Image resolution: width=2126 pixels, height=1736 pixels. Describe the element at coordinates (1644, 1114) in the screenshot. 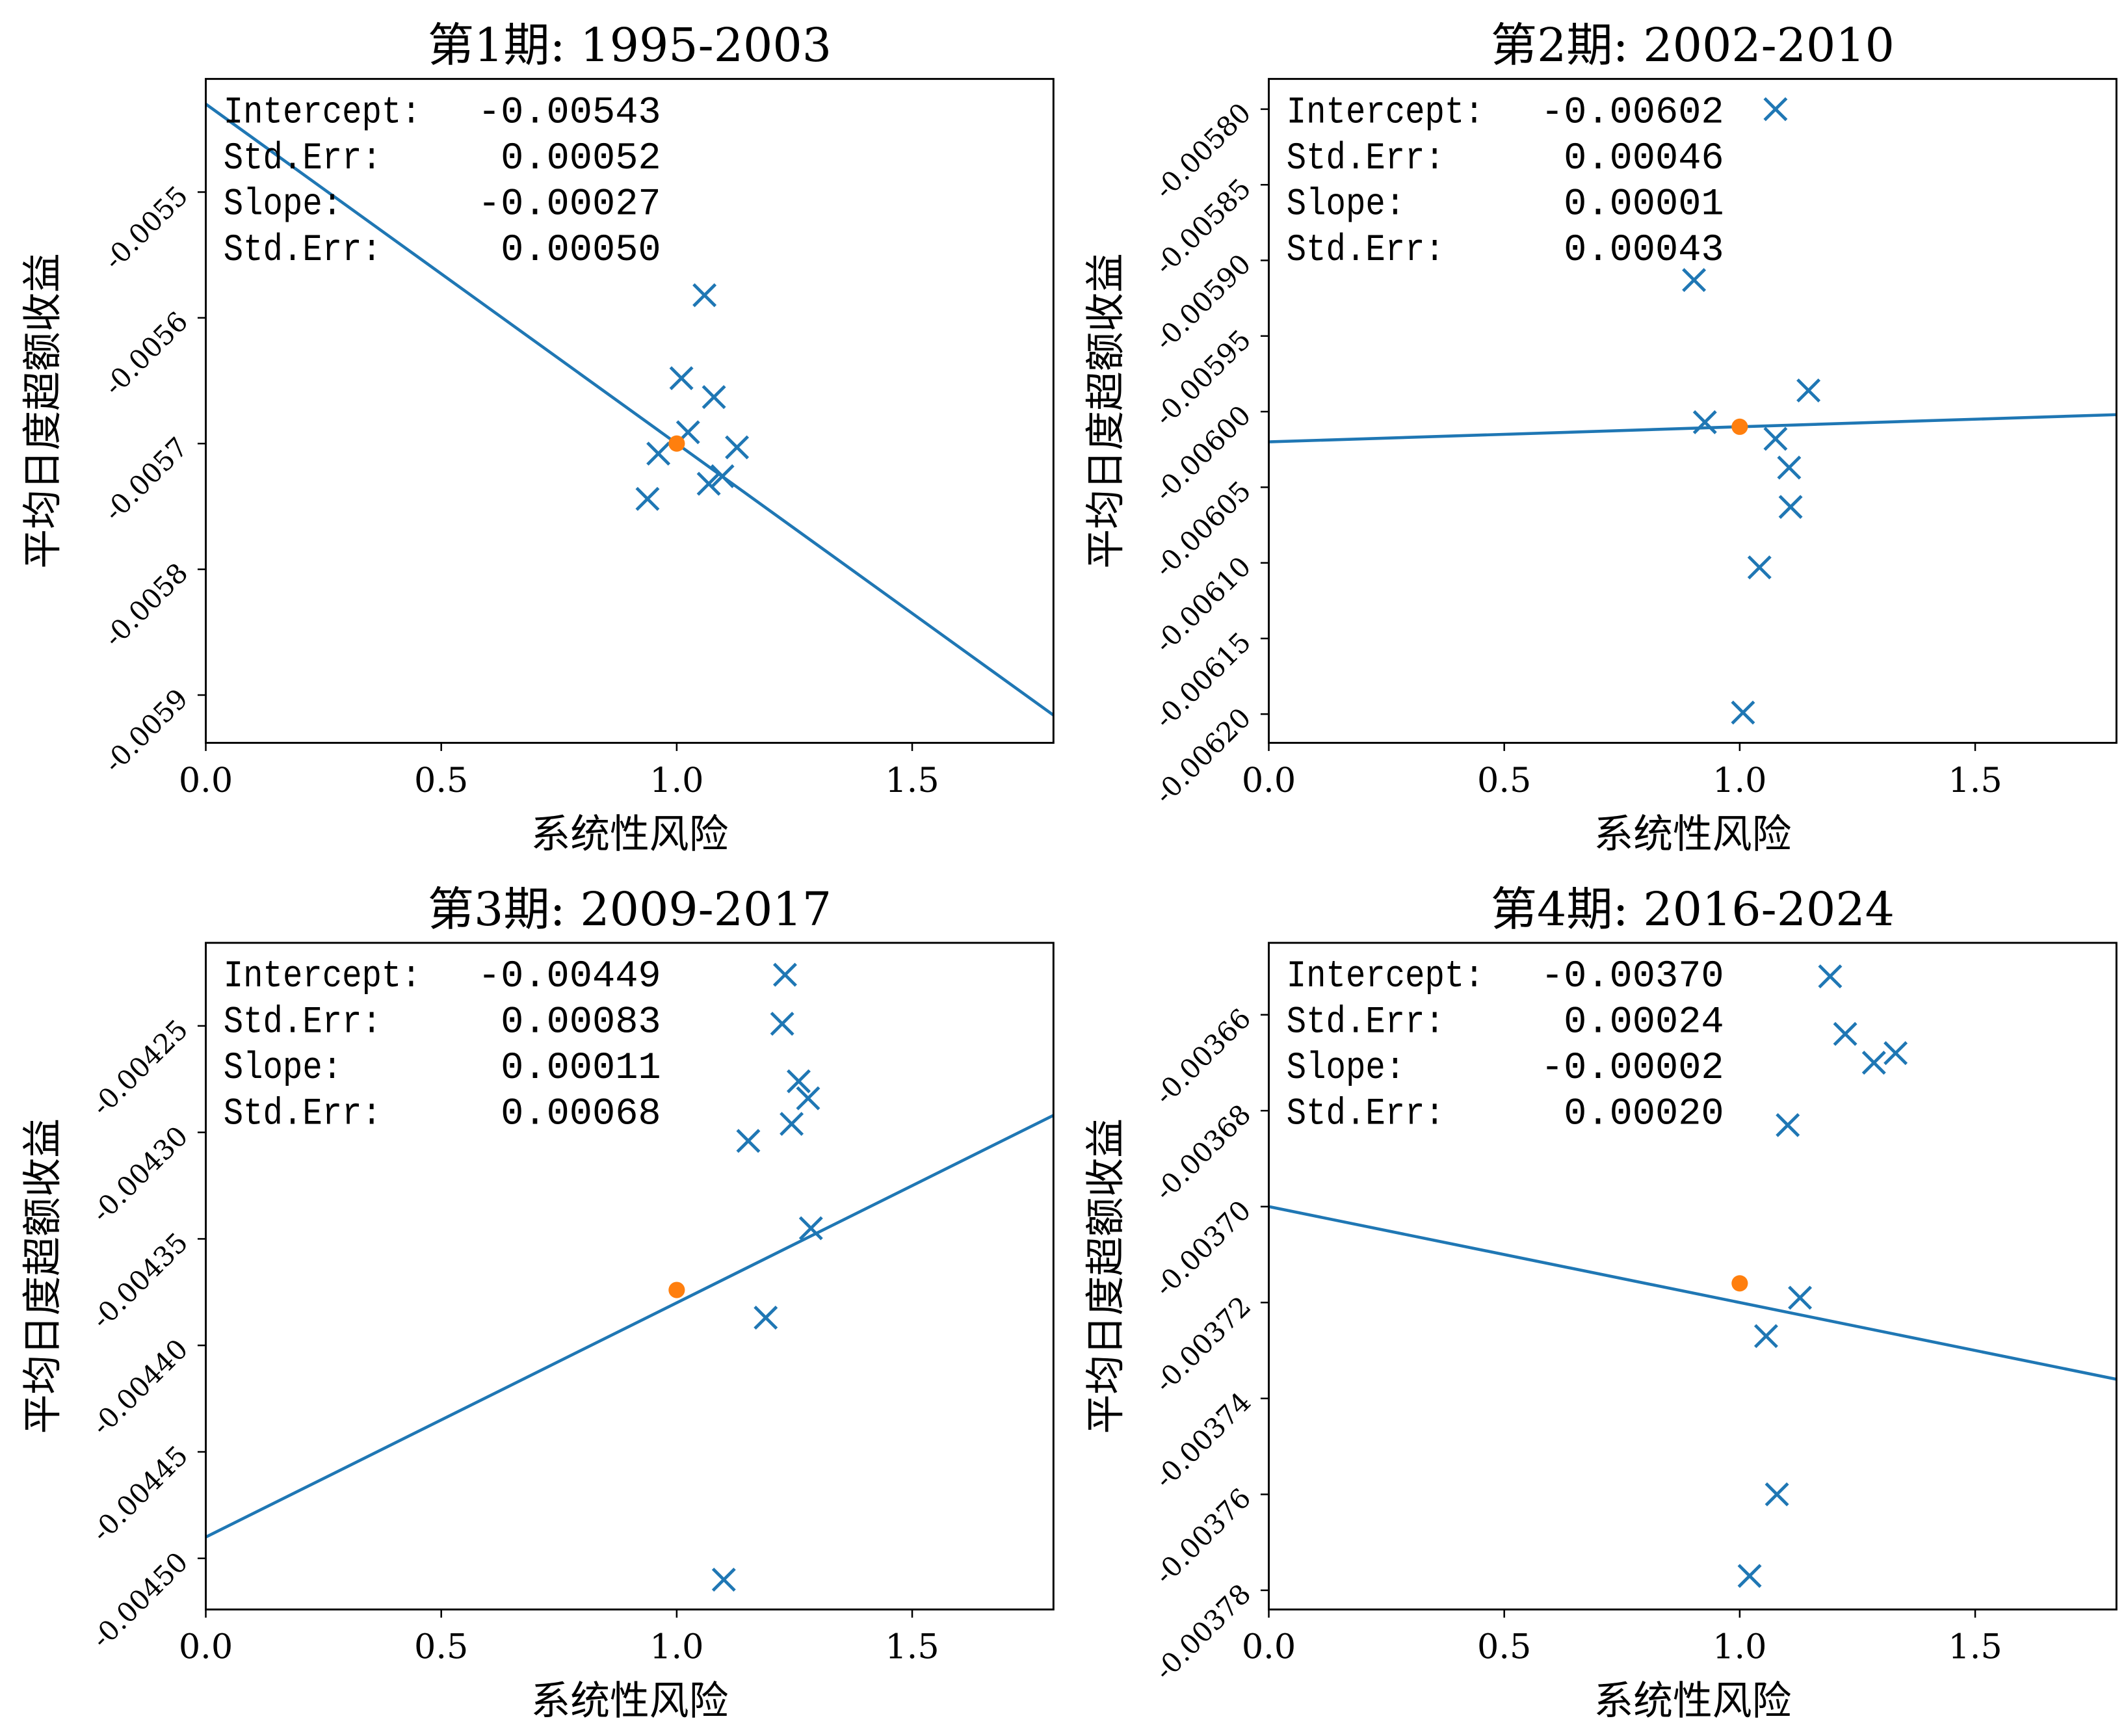

I see `stat-value: 0.00020` at that location.